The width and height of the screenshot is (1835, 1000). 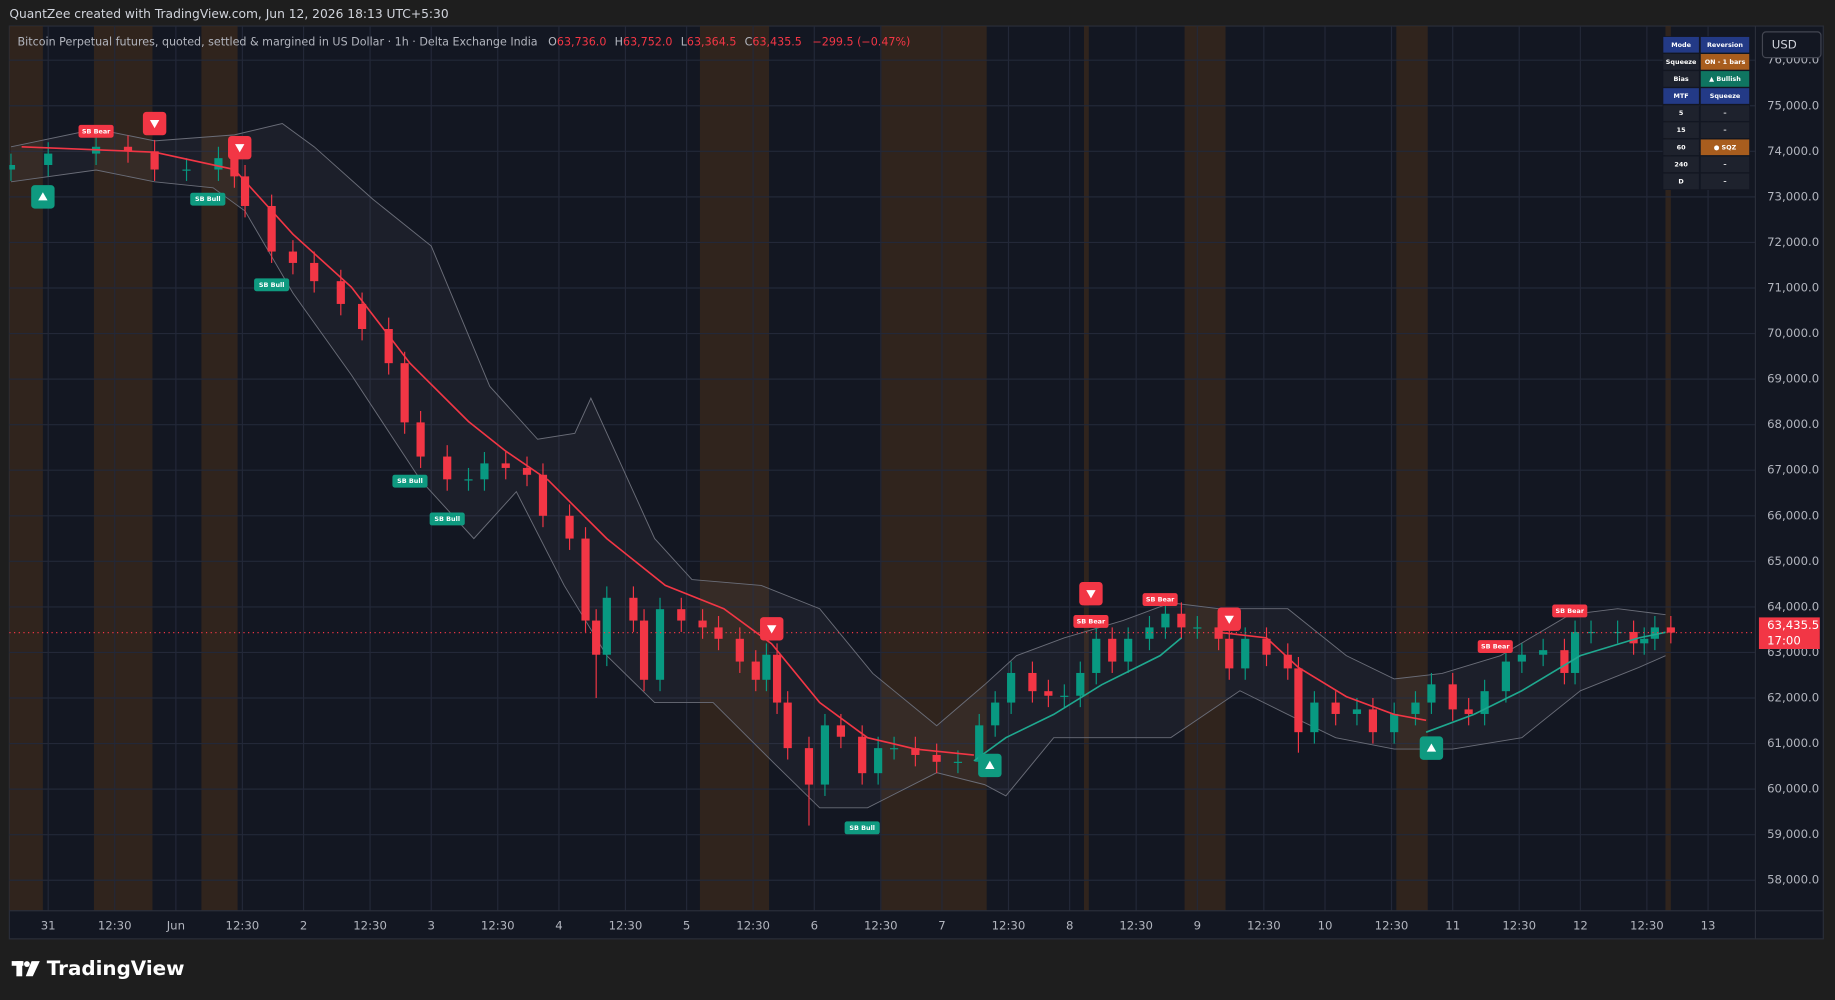 I want to click on y-tick-label: 65,000.0, so click(x=1793, y=561).